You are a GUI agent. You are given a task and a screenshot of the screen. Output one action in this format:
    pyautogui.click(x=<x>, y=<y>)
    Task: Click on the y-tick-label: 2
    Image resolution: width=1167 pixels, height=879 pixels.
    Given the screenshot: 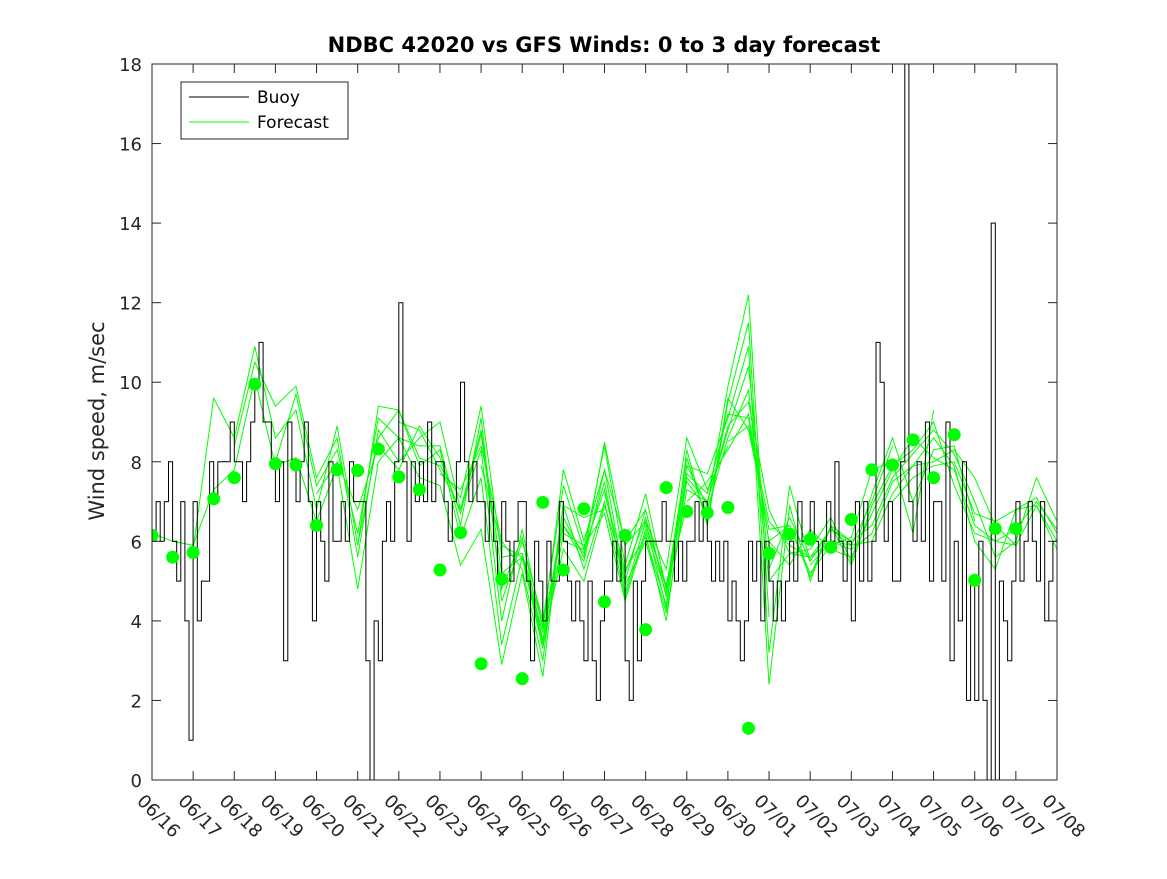 What is the action you would take?
    pyautogui.click(x=136, y=701)
    